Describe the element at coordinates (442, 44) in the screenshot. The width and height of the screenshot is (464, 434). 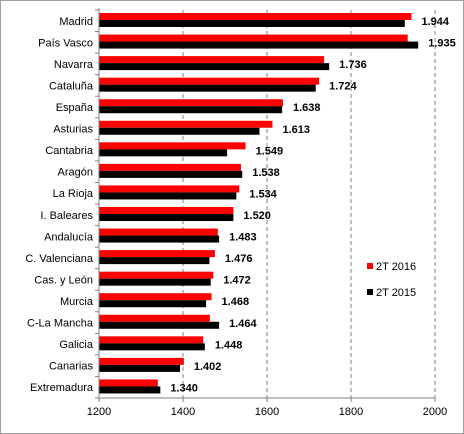
I see `data-label: 1.935` at that location.